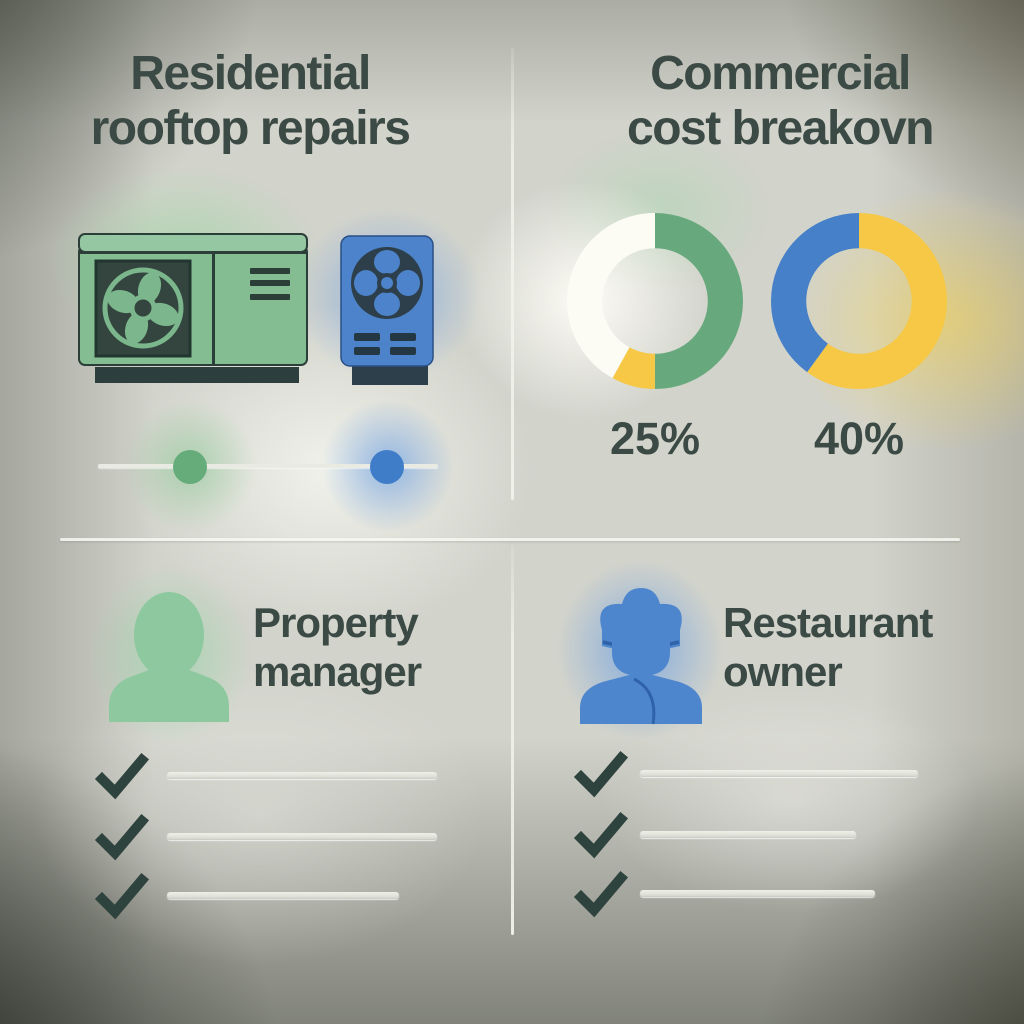 The height and width of the screenshot is (1024, 1024). Describe the element at coordinates (336, 622) in the screenshot. I see `label-property-line1: Property` at that location.